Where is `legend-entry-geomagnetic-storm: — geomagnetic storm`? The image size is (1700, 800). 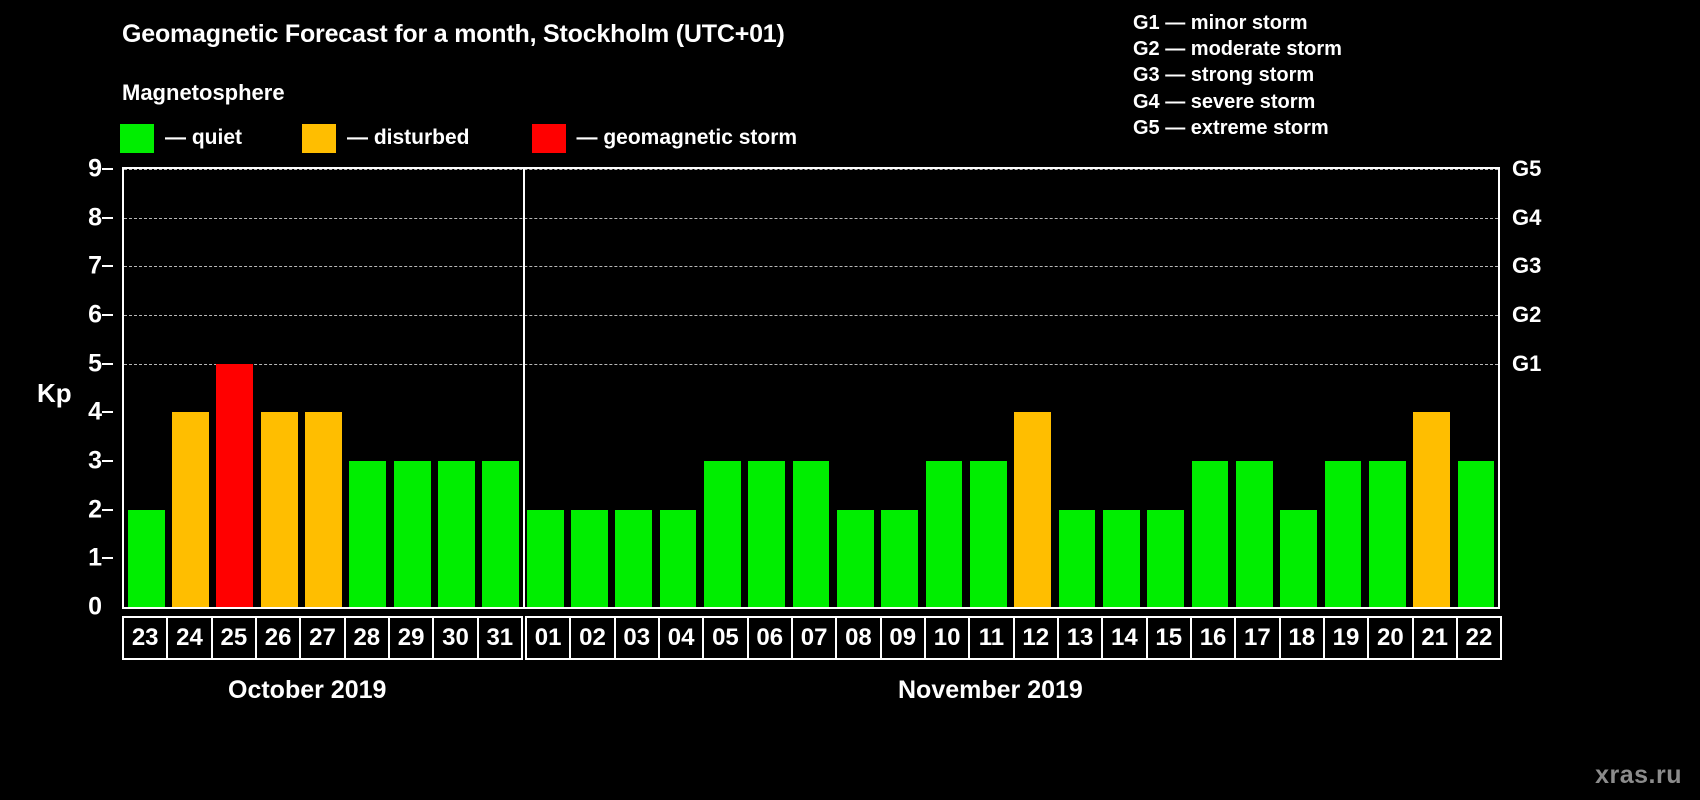 legend-entry-geomagnetic-storm: — geomagnetic storm is located at coordinates (664, 138).